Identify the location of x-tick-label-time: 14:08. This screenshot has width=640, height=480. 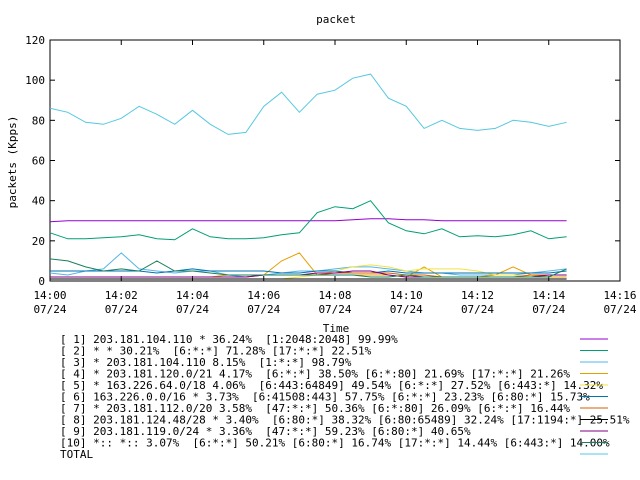
(334, 295).